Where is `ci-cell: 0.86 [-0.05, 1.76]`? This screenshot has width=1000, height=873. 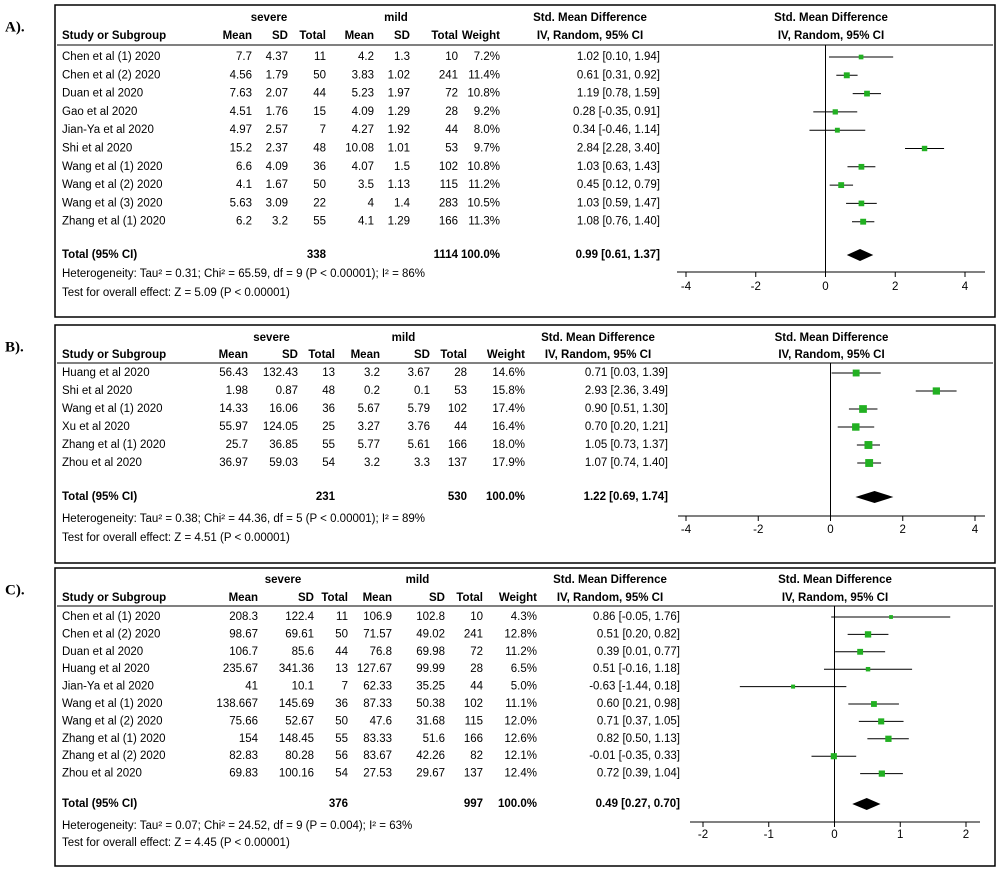
ci-cell: 0.86 [-0.05, 1.76] is located at coordinates (636, 617).